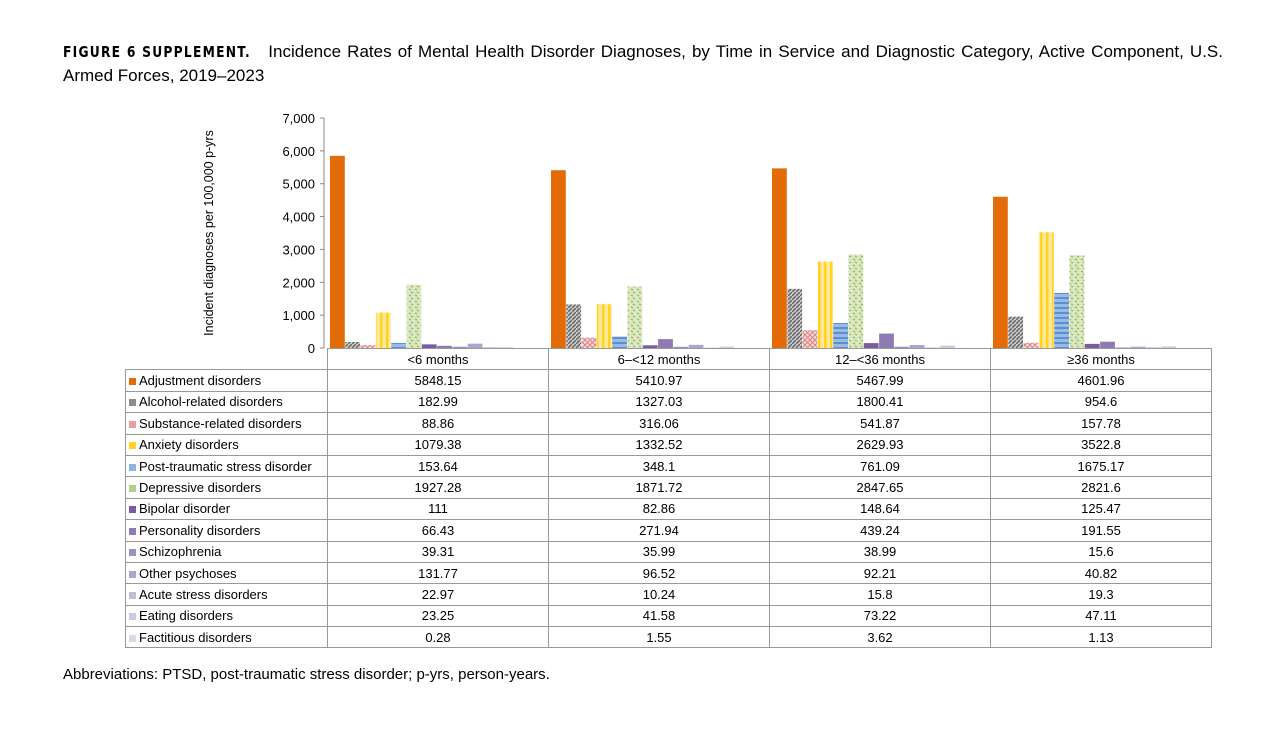  I want to click on table-row: Schizophrenia 39.31 35.99 38.99 15.6, so click(668, 551).